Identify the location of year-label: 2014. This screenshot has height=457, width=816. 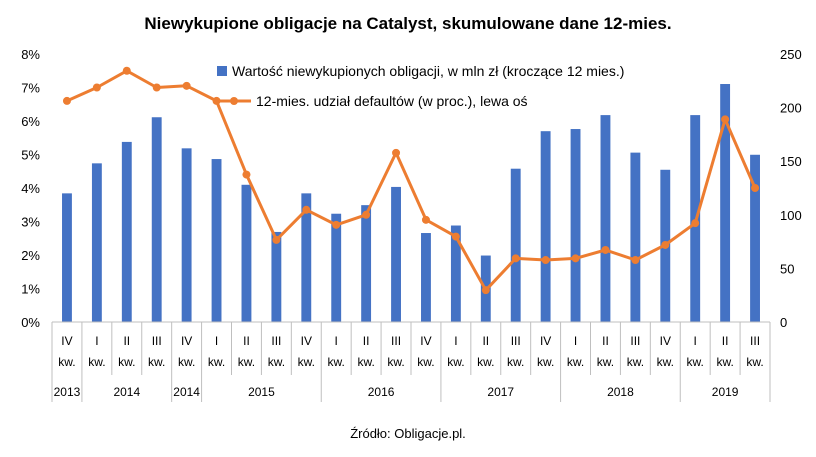
(126, 392).